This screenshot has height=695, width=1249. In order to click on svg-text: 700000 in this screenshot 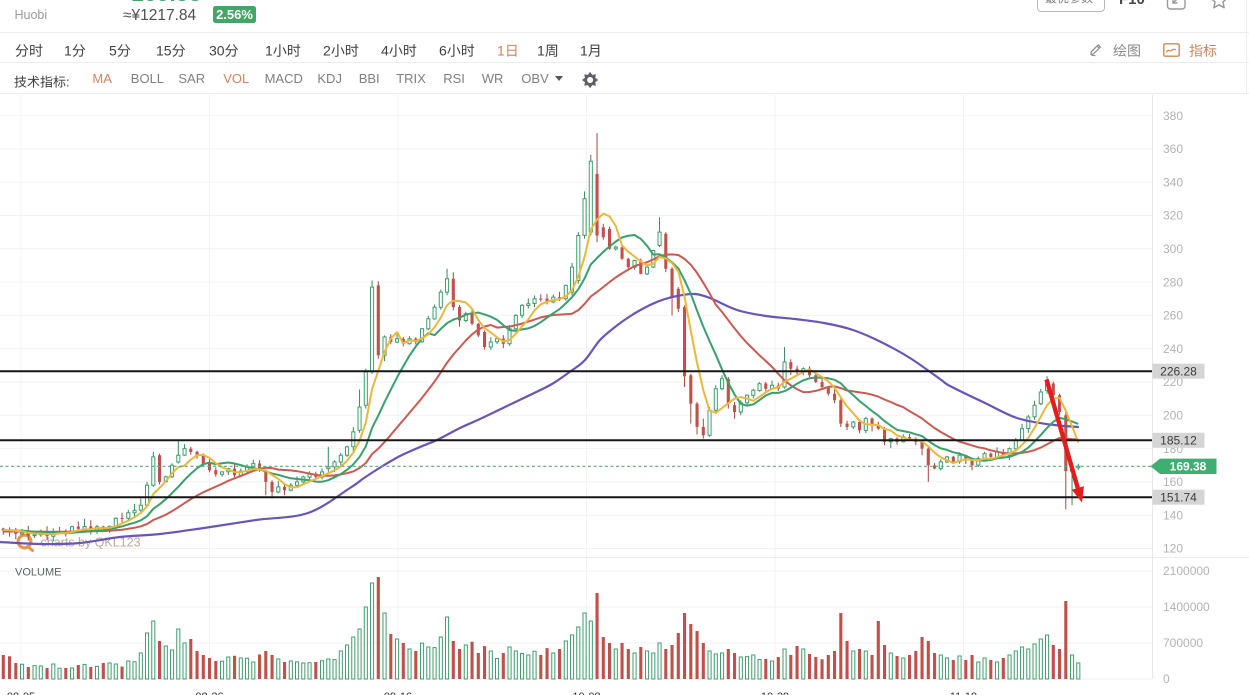, I will do `click(1183, 643)`.